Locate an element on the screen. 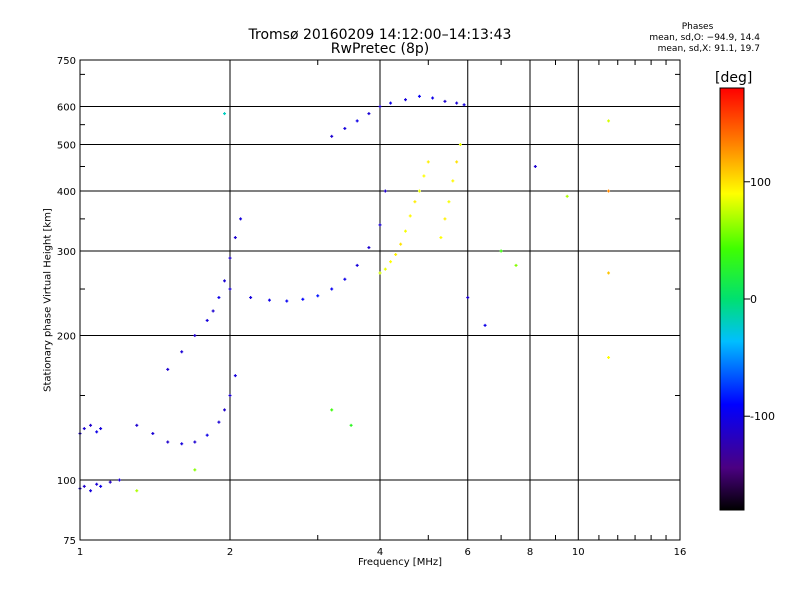 This screenshot has height=600, width=800. x-tick-label: 4 is located at coordinates (380, 552).